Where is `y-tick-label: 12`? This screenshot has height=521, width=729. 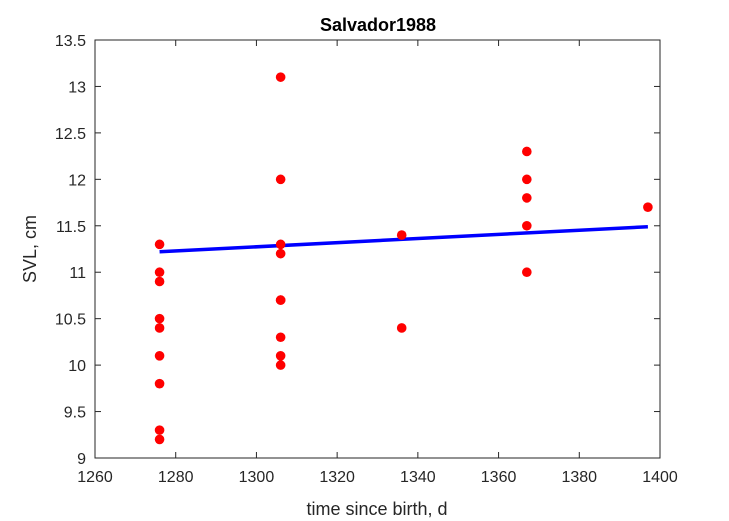
y-tick-label: 12 is located at coordinates (77, 180).